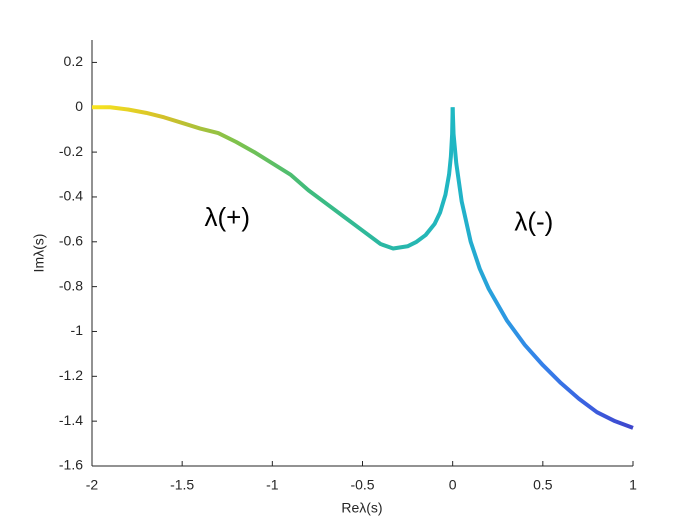  What do you see at coordinates (71, 420) in the screenshot?
I see `y-tick-label: -1.4` at bounding box center [71, 420].